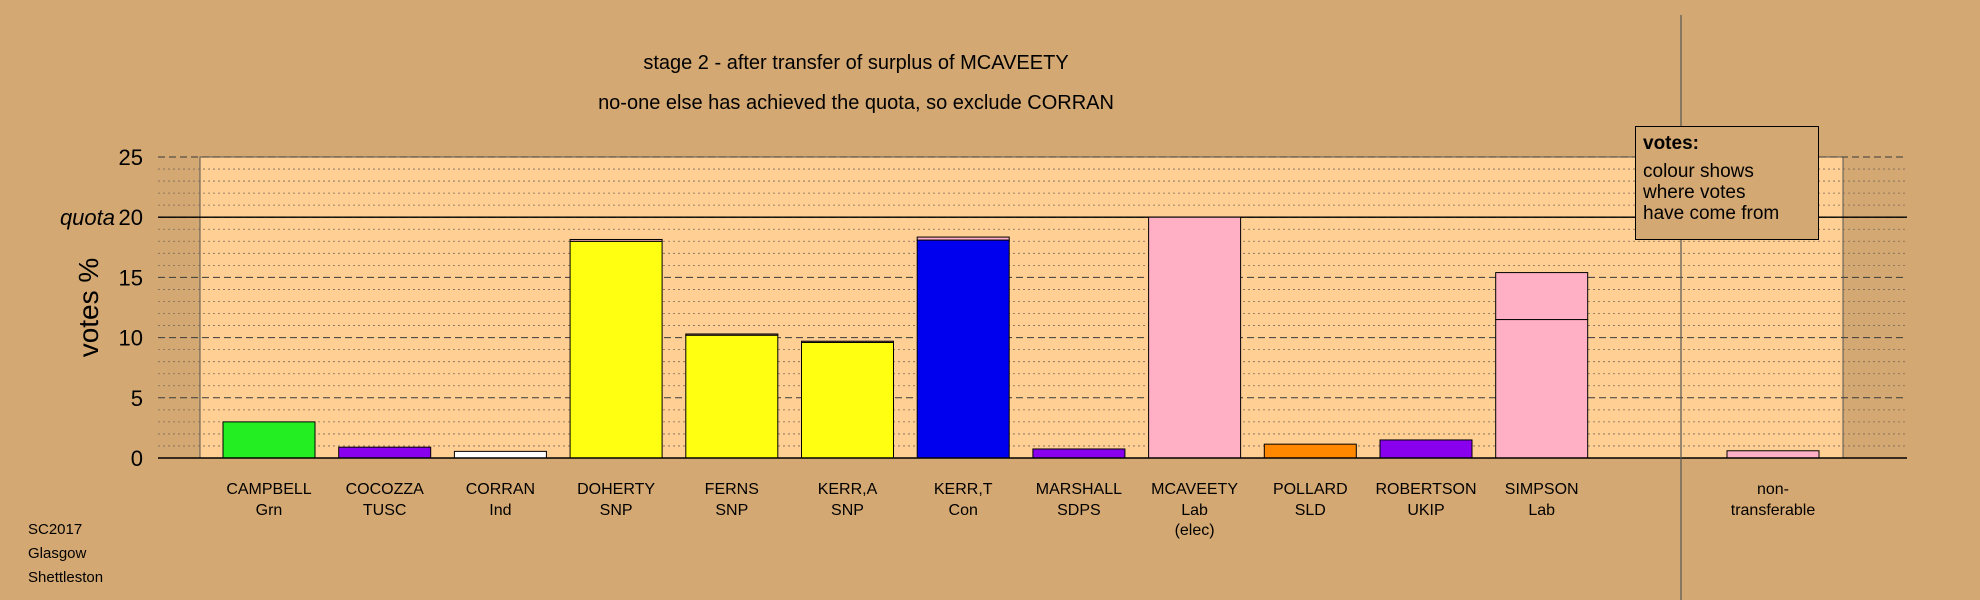 This screenshot has height=600, width=1980. Describe the element at coordinates (131, 157) in the screenshot. I see `y-tick-label: 25` at that location.